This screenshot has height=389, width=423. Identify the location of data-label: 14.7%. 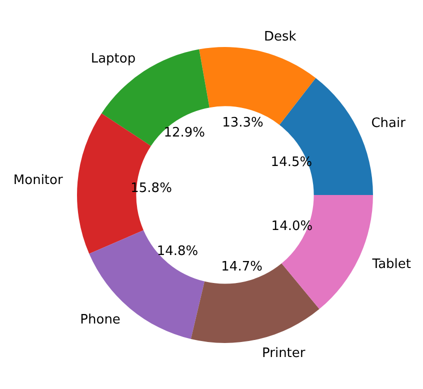
(241, 267).